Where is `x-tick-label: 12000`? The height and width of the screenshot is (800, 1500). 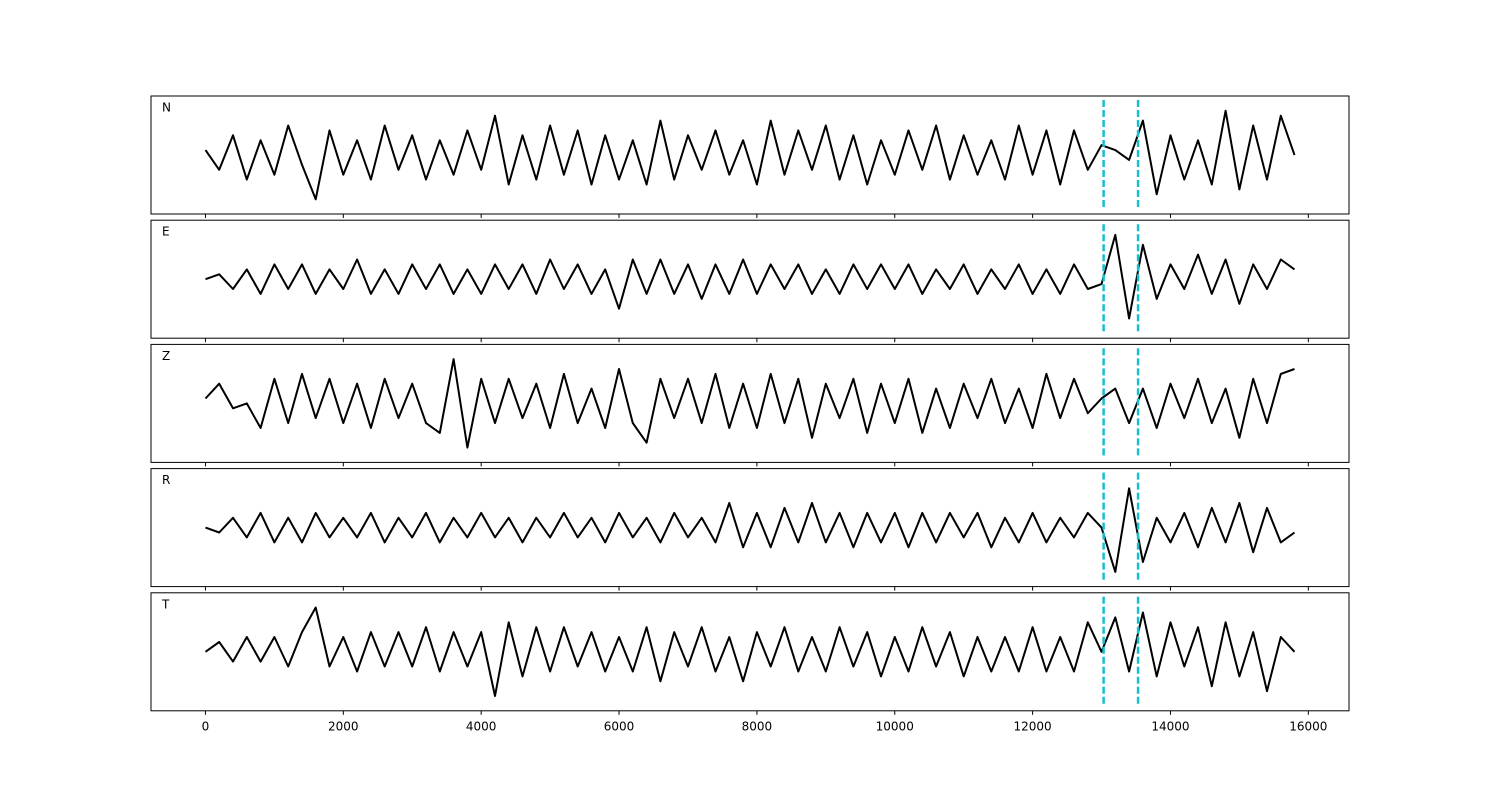 x-tick-label: 12000 is located at coordinates (1033, 726).